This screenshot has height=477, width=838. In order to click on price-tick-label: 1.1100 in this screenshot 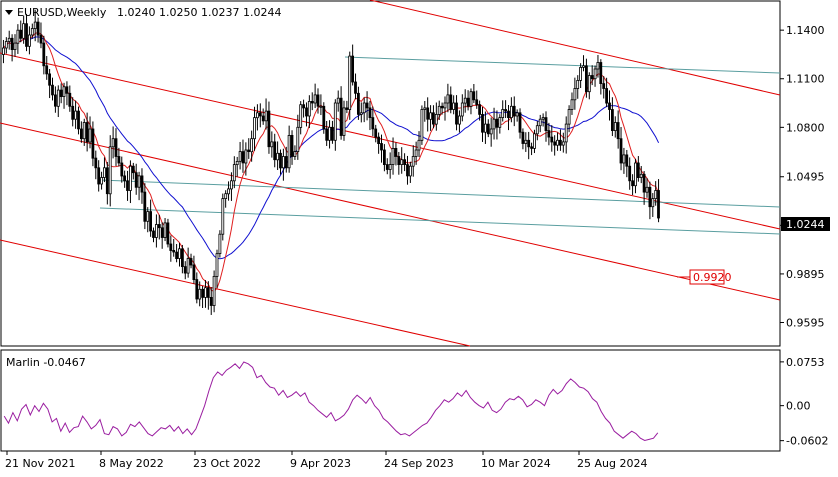, I will do `click(805, 79)`.